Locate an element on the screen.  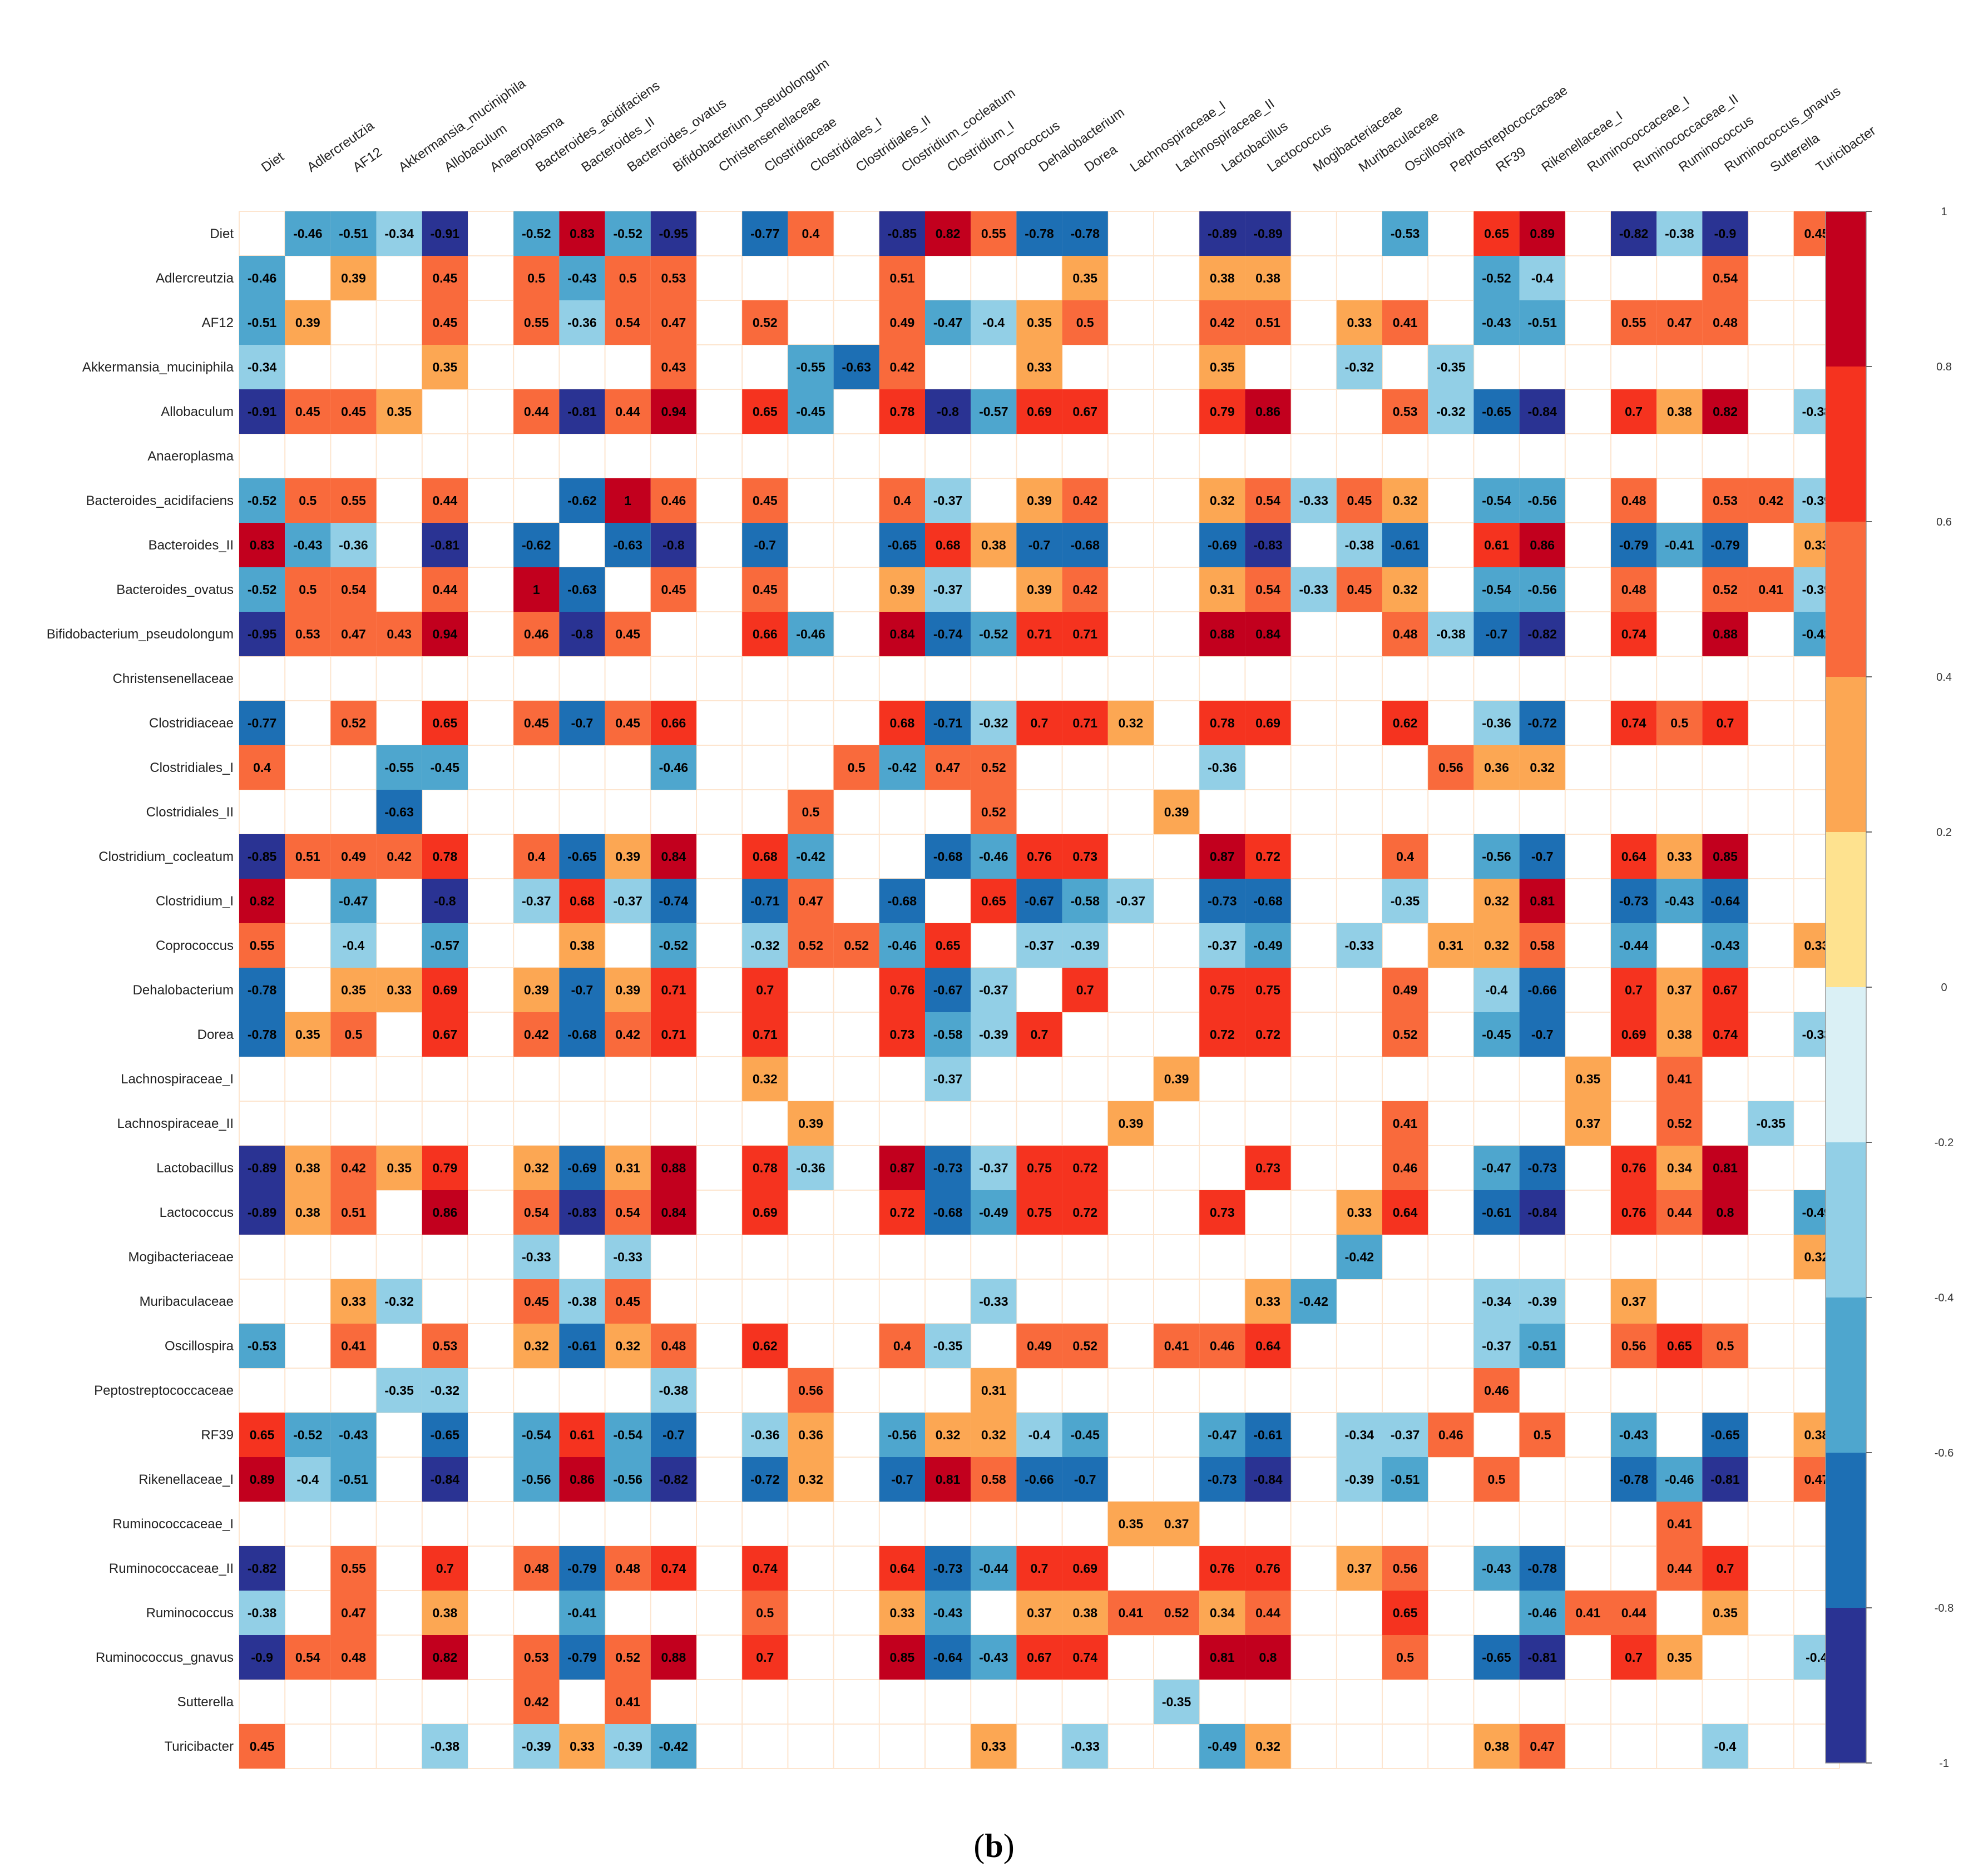
cell-value-label: 0.37 is located at coordinates (1359, 1568).